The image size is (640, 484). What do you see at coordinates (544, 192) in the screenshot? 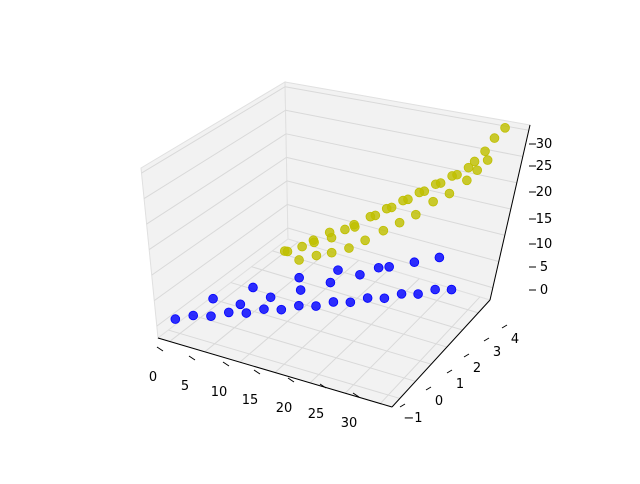
I see `z-tick-label-4: 20` at bounding box center [544, 192].